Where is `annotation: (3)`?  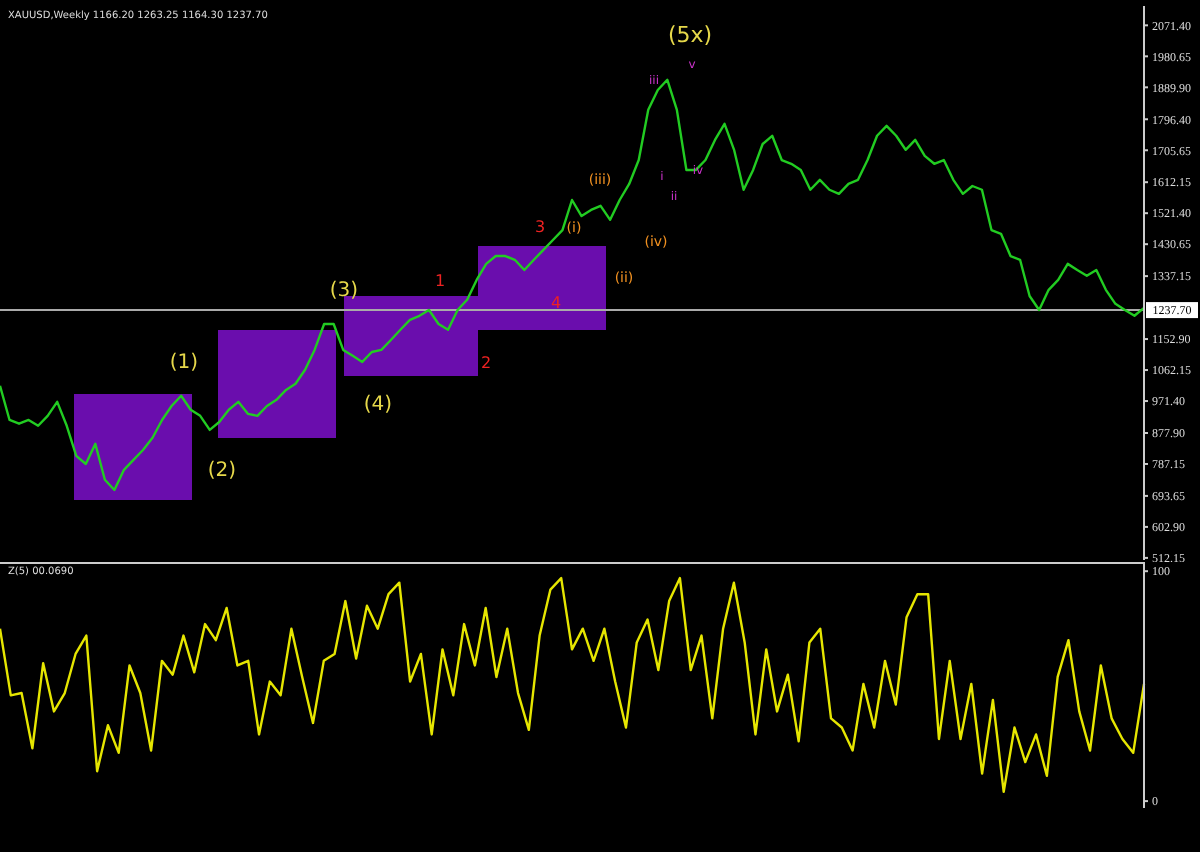 annotation: (3) is located at coordinates (344, 292).